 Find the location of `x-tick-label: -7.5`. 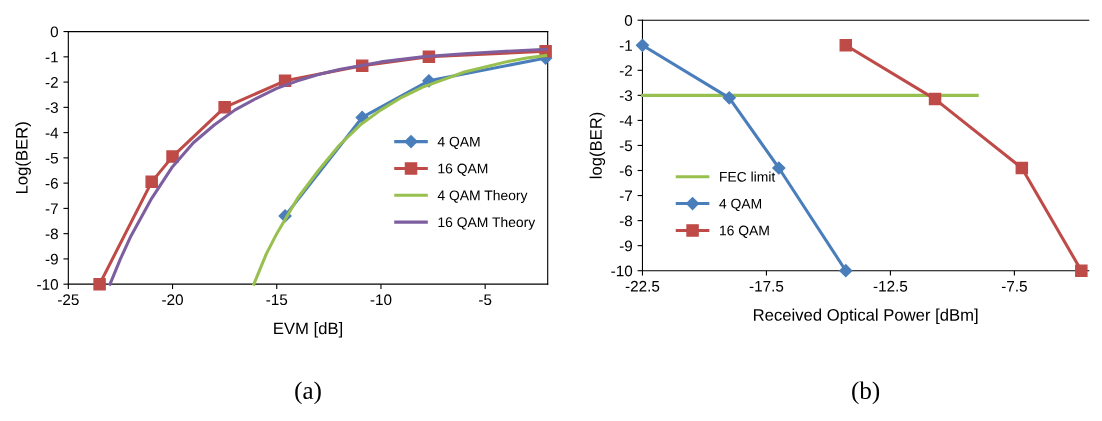

x-tick-label: -7.5 is located at coordinates (1014, 286).